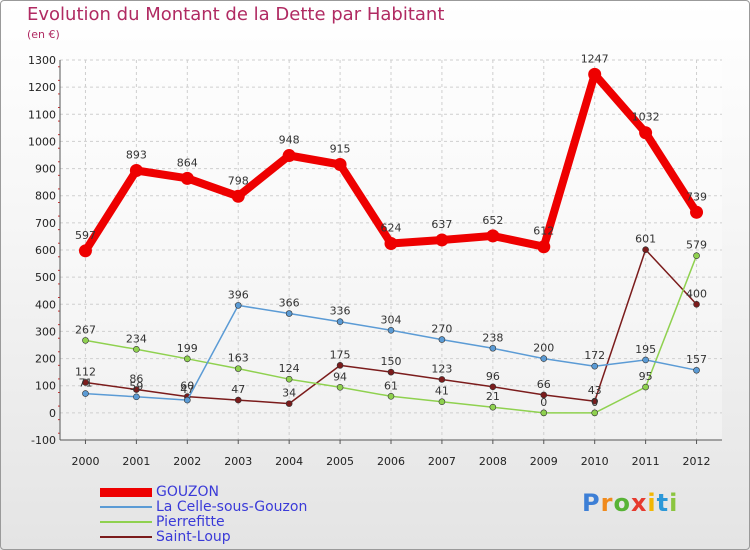 This screenshot has height=550, width=750. What do you see at coordinates (136, 379) in the screenshot?
I see `data-label: 86` at bounding box center [136, 379].